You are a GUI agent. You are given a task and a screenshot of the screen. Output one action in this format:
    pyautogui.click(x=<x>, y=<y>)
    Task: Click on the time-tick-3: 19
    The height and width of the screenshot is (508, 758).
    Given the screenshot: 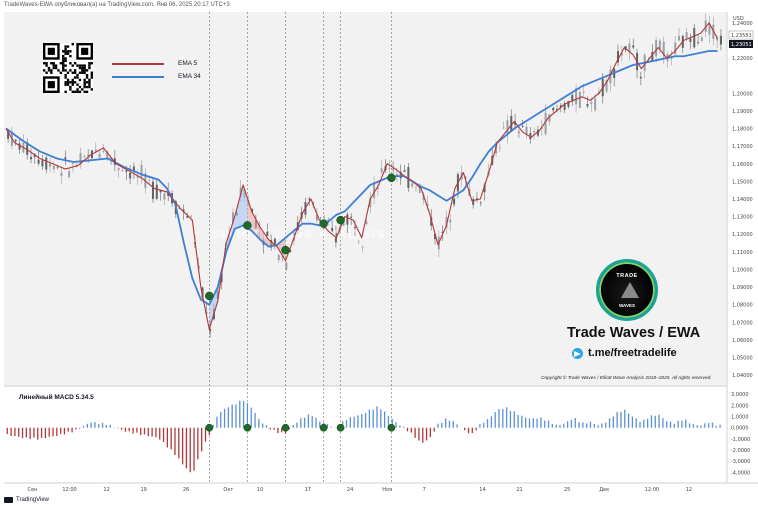 What is the action you would take?
    pyautogui.click(x=143, y=490)
    